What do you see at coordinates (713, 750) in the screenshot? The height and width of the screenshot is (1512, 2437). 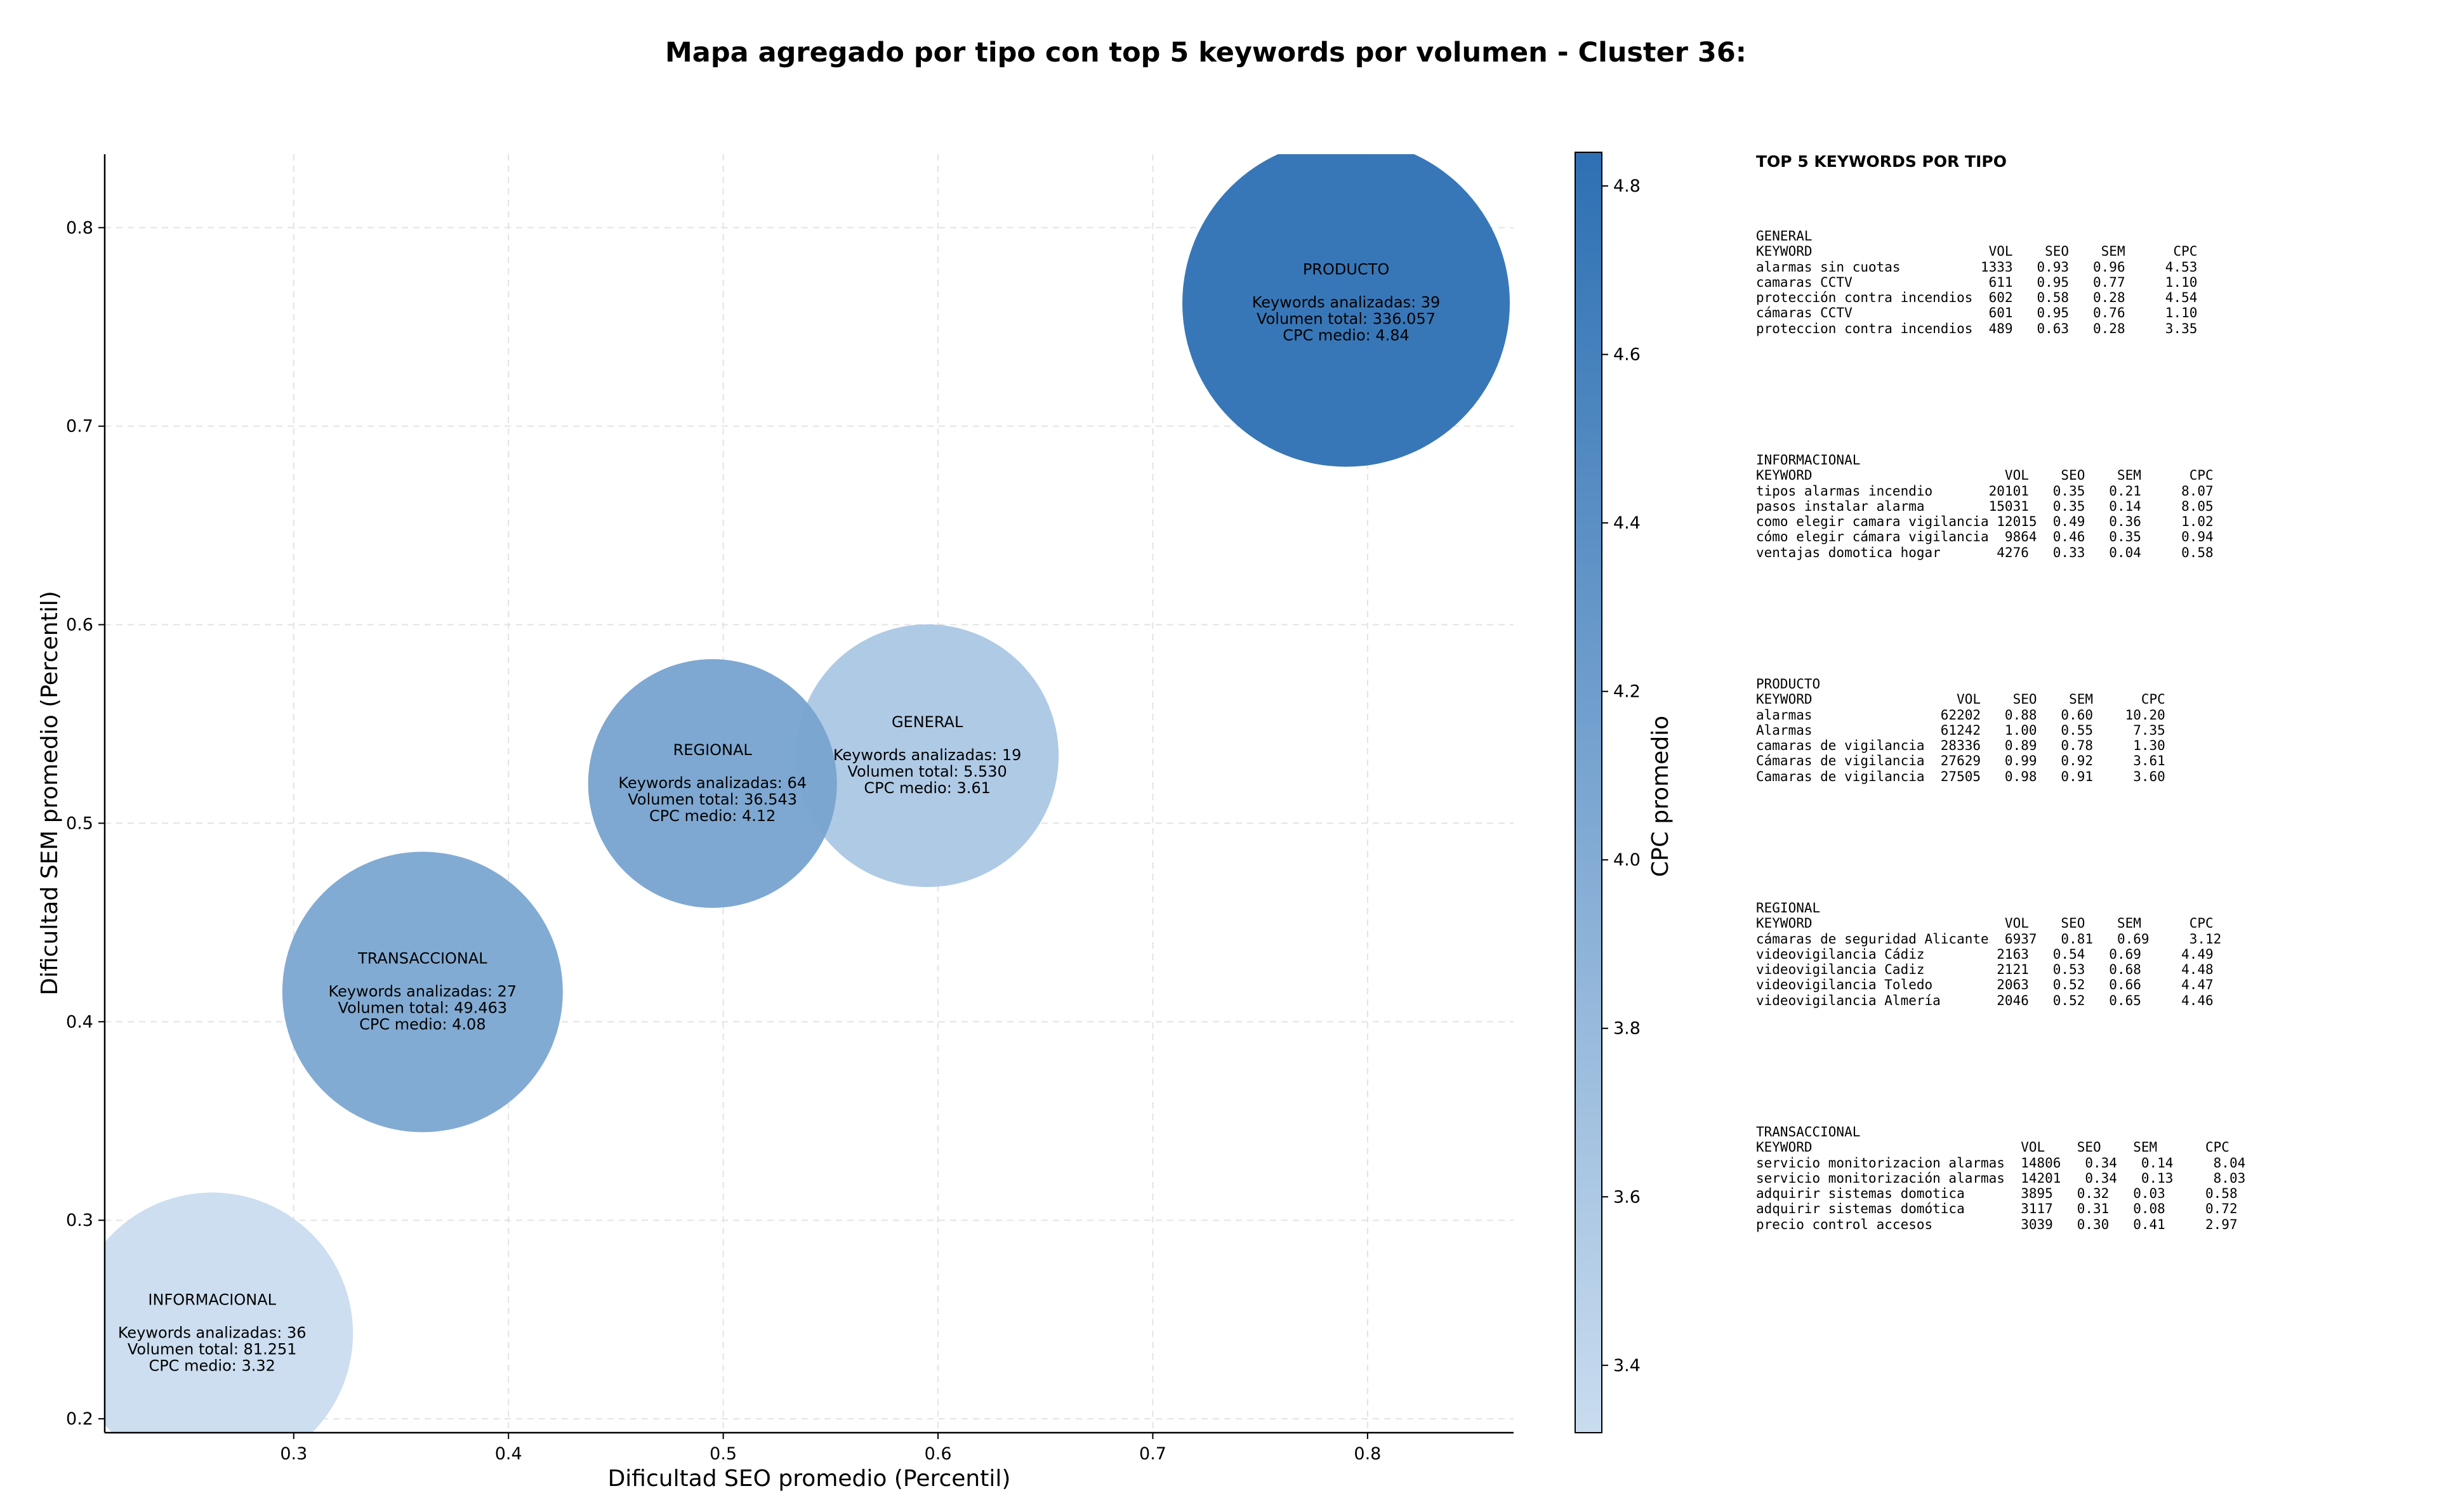 I see `bubble-label-regional-0: REGIONAL` at bounding box center [713, 750].